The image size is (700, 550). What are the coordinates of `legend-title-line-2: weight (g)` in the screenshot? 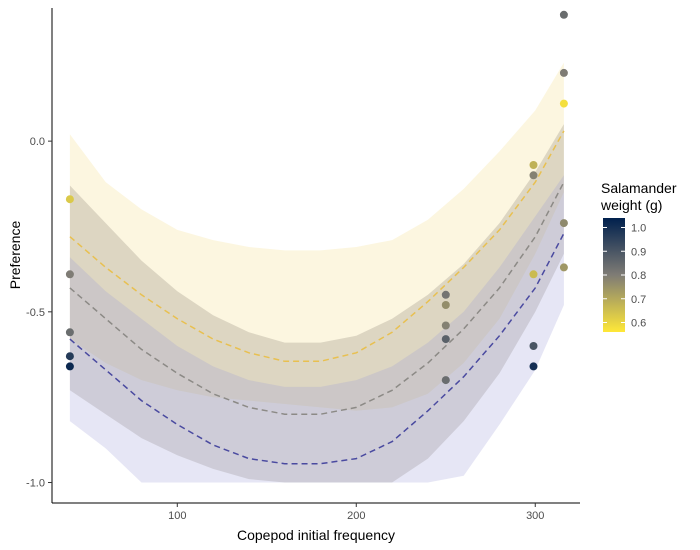 It's located at (631, 205).